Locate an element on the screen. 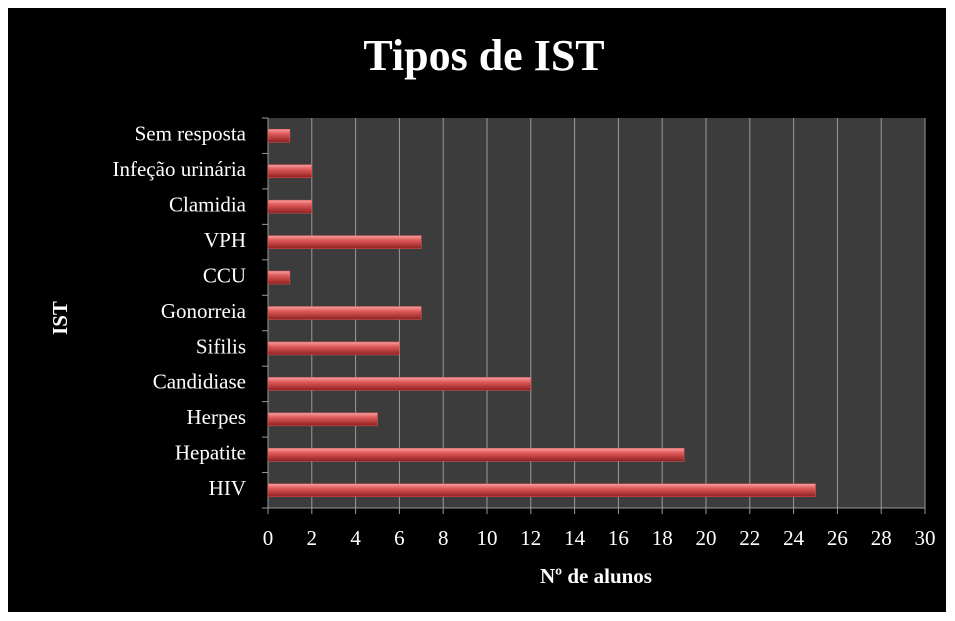 The image size is (955, 621). y-tick-label: Sifilis is located at coordinates (221, 346).